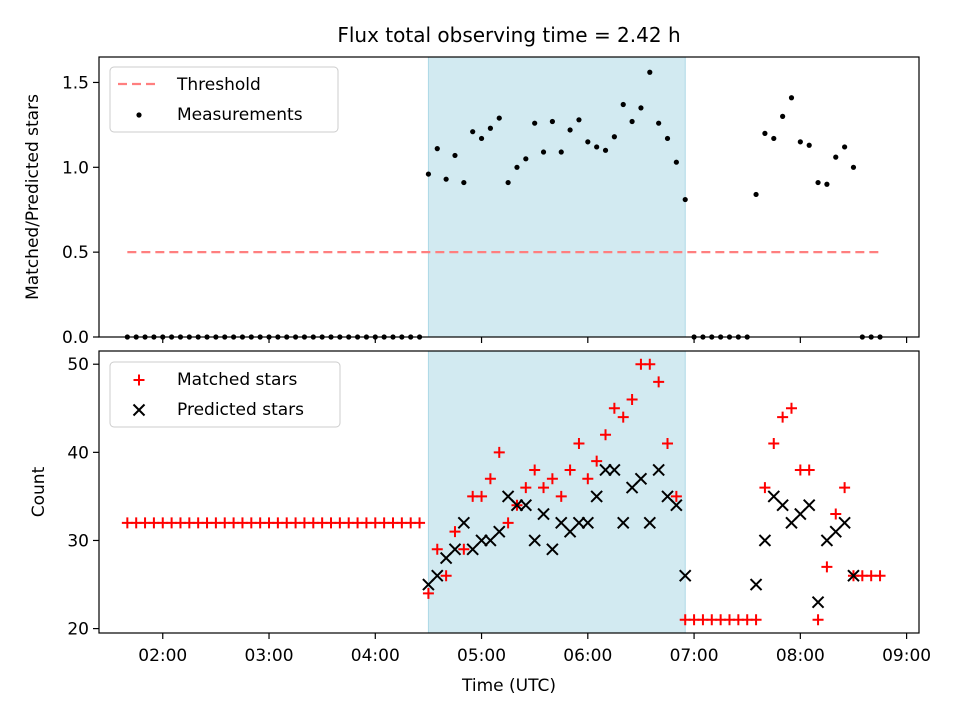 This screenshot has width=960, height=720. What do you see at coordinates (534, 649) in the screenshot?
I see `bottom-x-axis: 02:00 03:00 04:00 05:00 06:00 07:00 08:00 09:00` at bounding box center [534, 649].